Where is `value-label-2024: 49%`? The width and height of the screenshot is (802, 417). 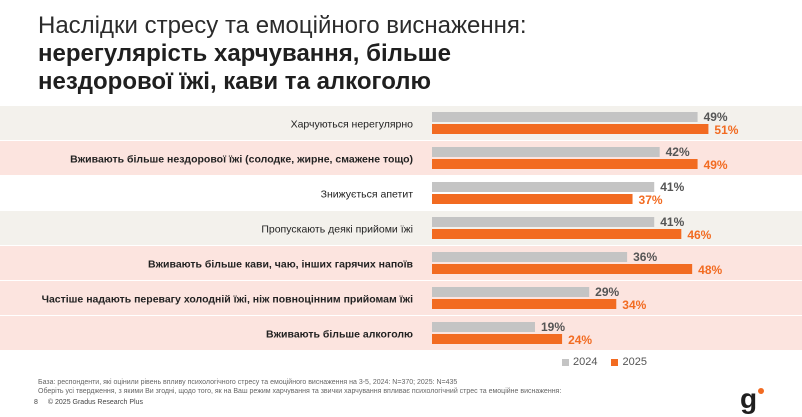
value-label-2024: 49% is located at coordinates (716, 117).